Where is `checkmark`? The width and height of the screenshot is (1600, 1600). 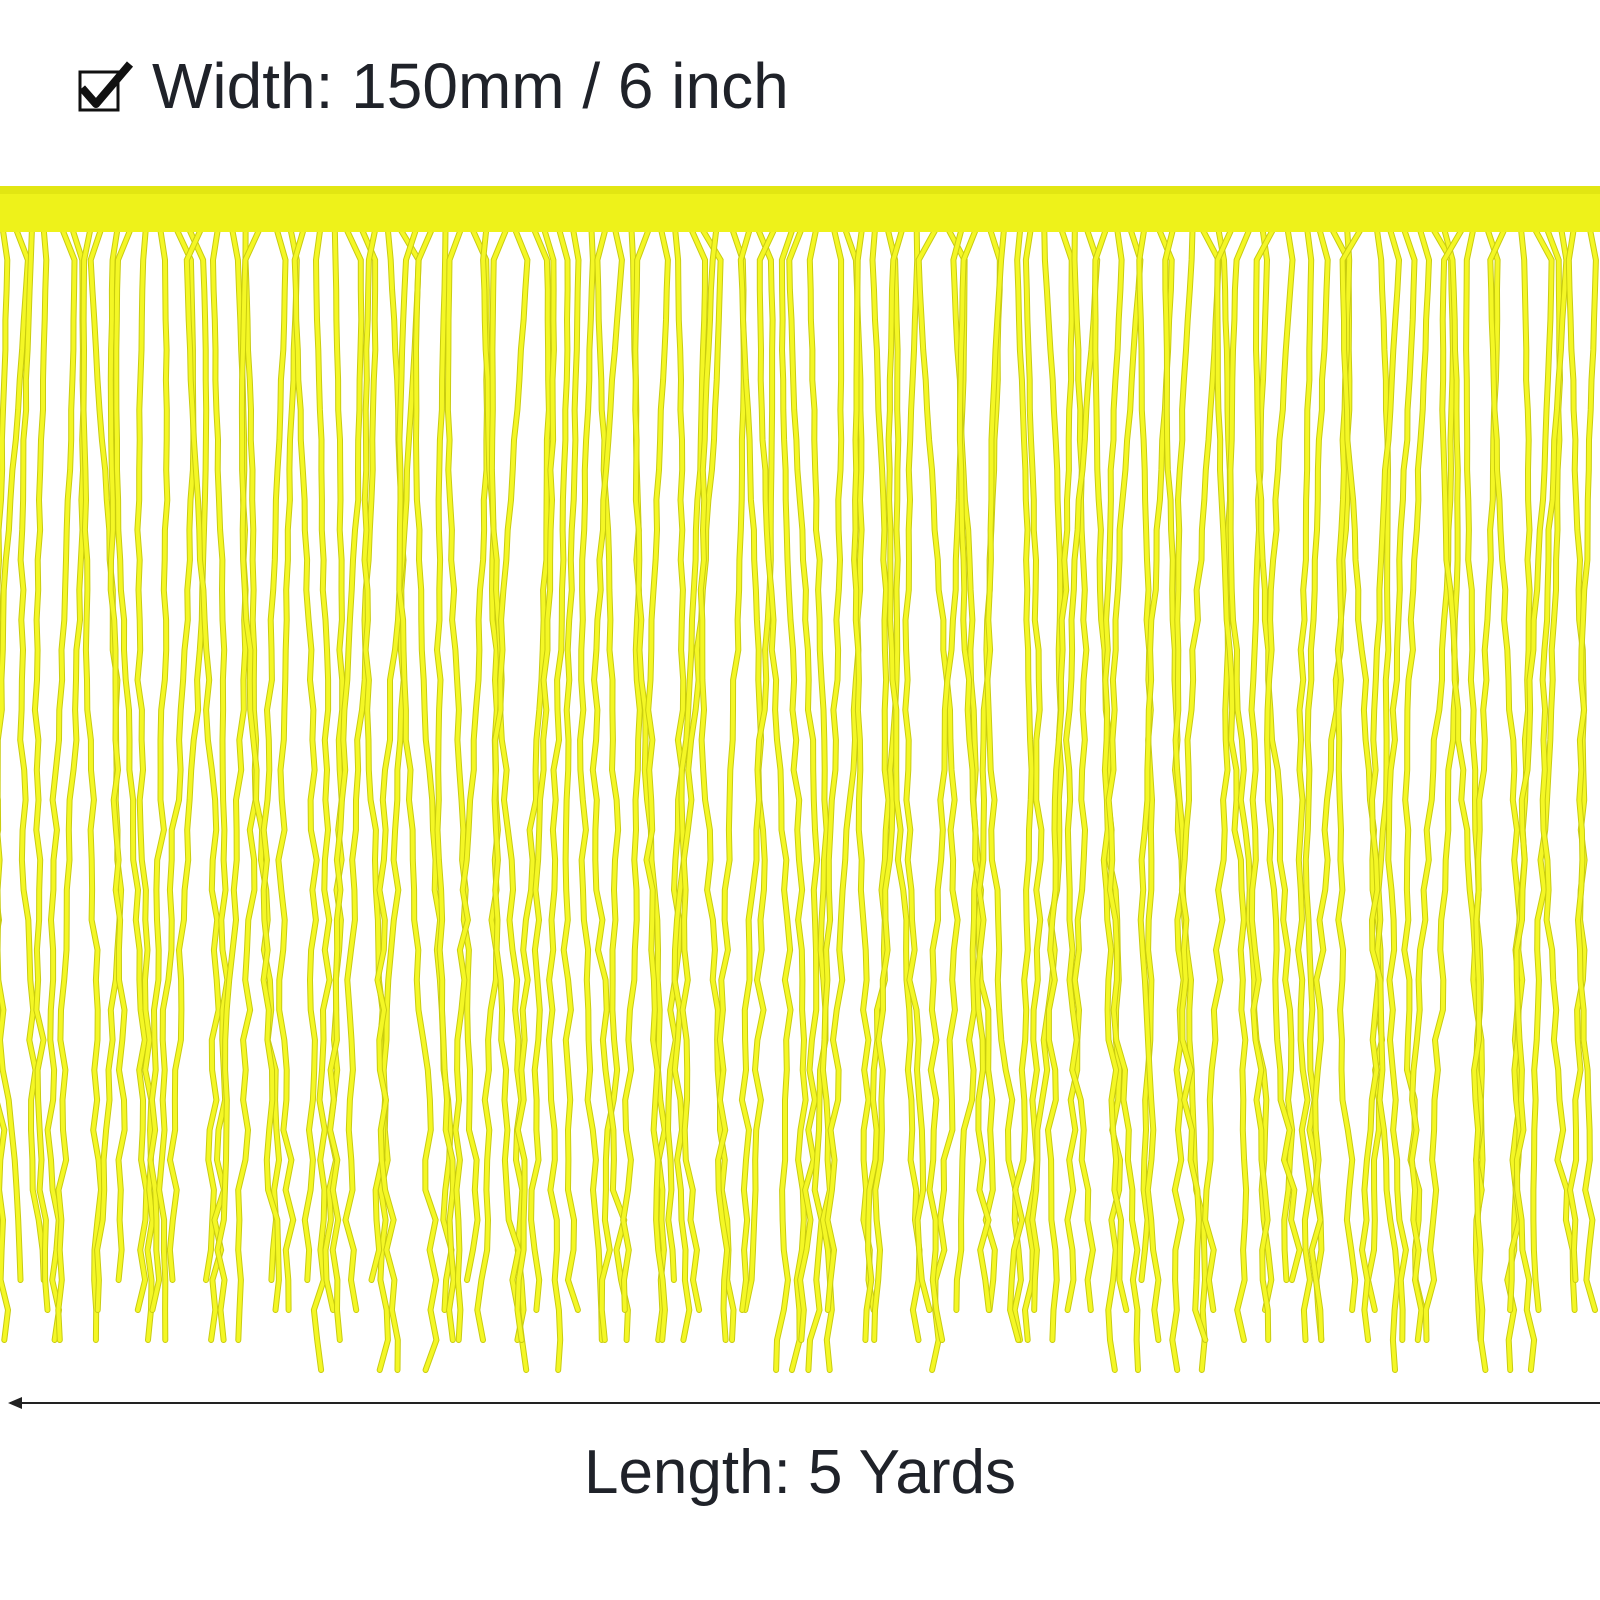 checkmark is located at coordinates (106, 84).